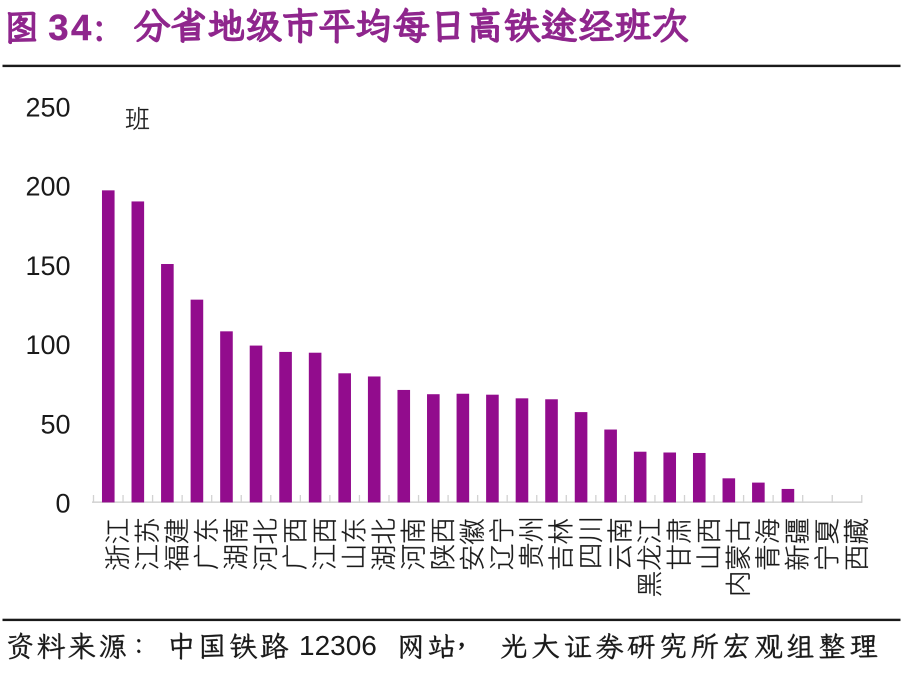 This screenshot has height=675, width=912. I want to click on svg-text: 34, so click(71, 27).